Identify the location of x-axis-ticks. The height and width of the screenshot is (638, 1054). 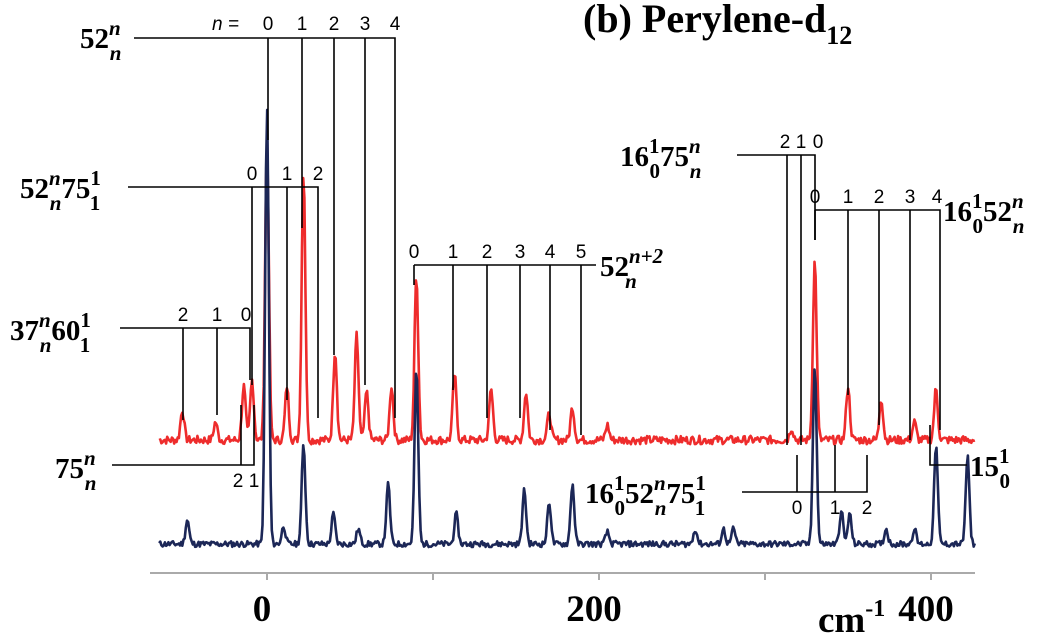
(599, 576).